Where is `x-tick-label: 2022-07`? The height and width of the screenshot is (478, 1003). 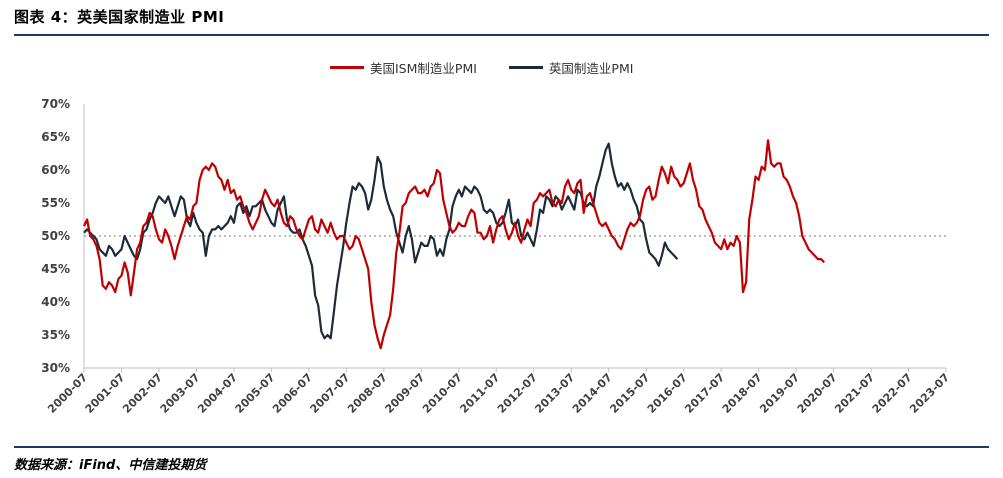
x-tick-label: 2022-07 is located at coordinates (892, 393).